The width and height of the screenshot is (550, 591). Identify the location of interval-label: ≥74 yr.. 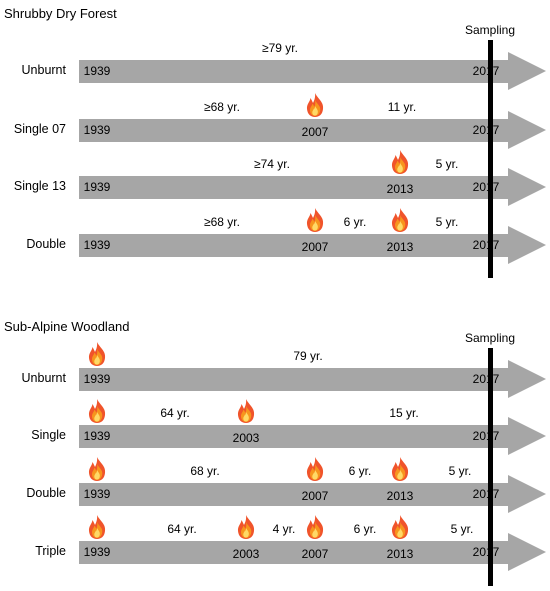
(272, 164).